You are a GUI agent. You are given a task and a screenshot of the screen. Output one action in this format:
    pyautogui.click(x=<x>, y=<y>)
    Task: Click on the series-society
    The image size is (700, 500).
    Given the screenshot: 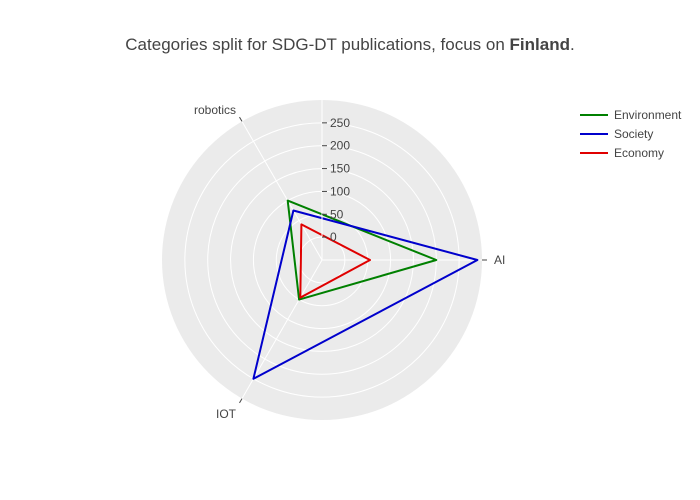 What is the action you would take?
    pyautogui.click(x=365, y=294)
    